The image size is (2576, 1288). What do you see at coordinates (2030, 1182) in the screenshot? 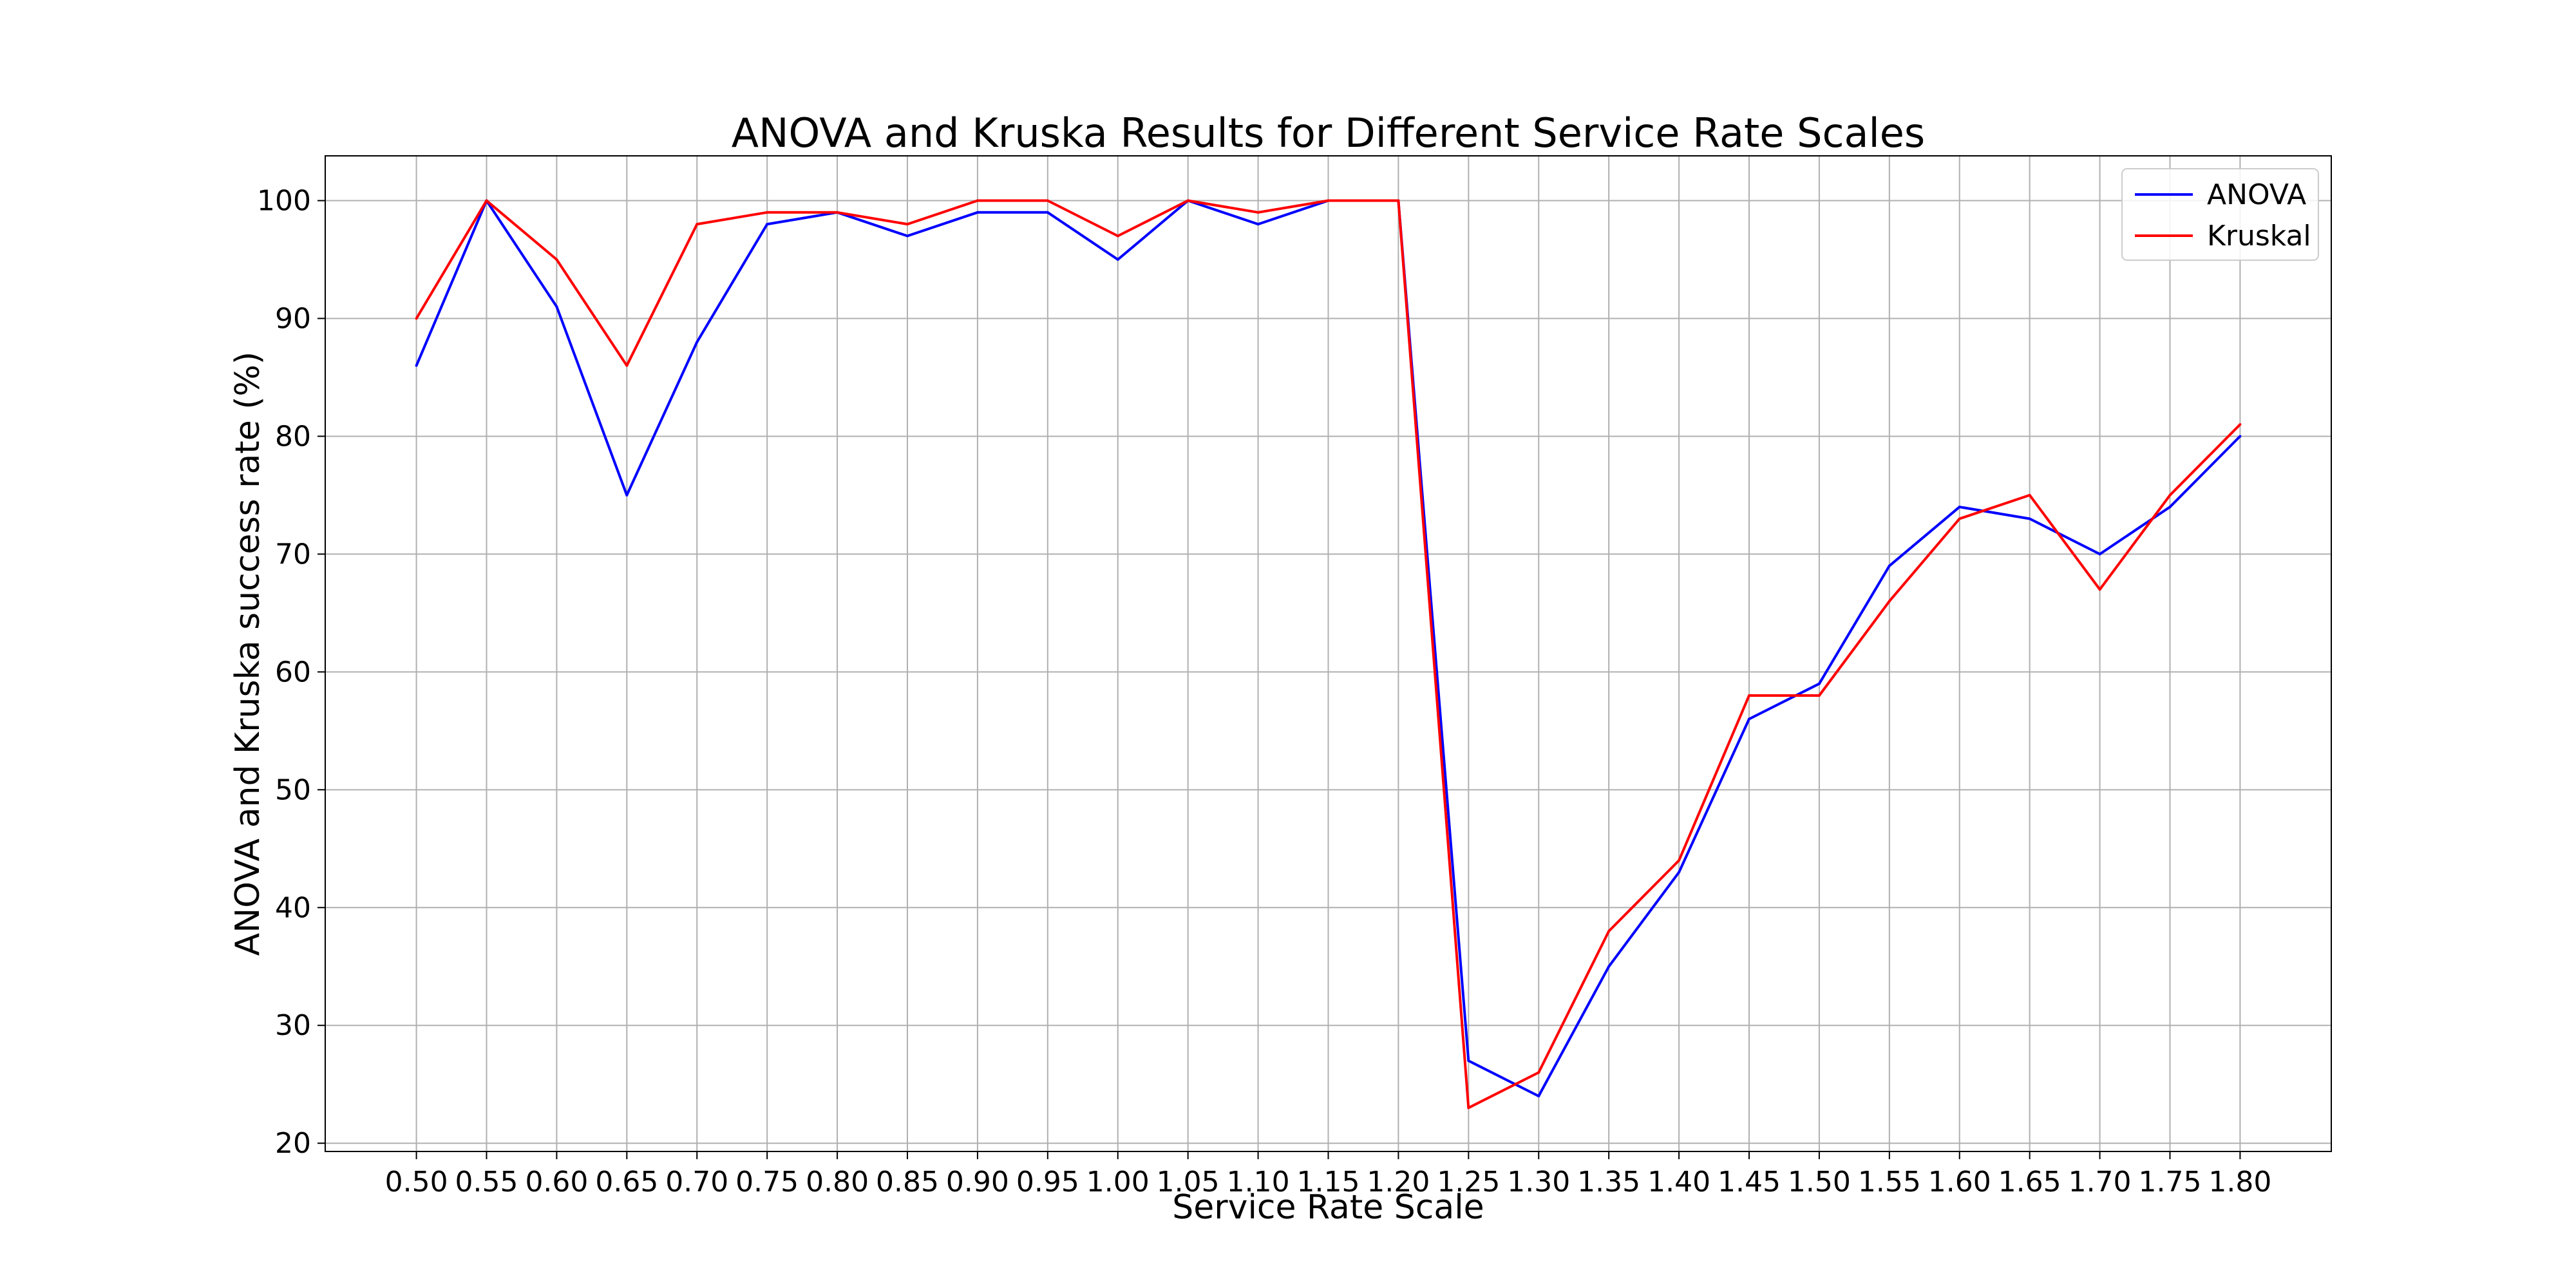
I see `x-tick-label: 1.65` at bounding box center [2030, 1182].